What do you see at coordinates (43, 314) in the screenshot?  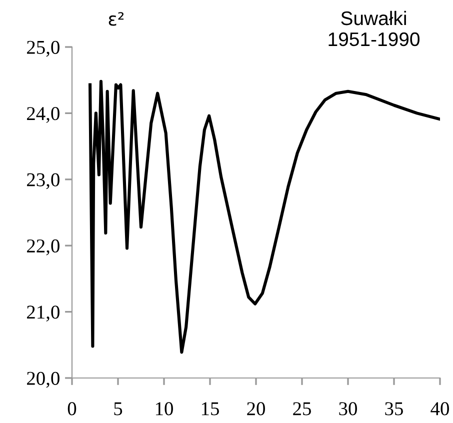 I see `y-tick-label: 21,0` at bounding box center [43, 314].